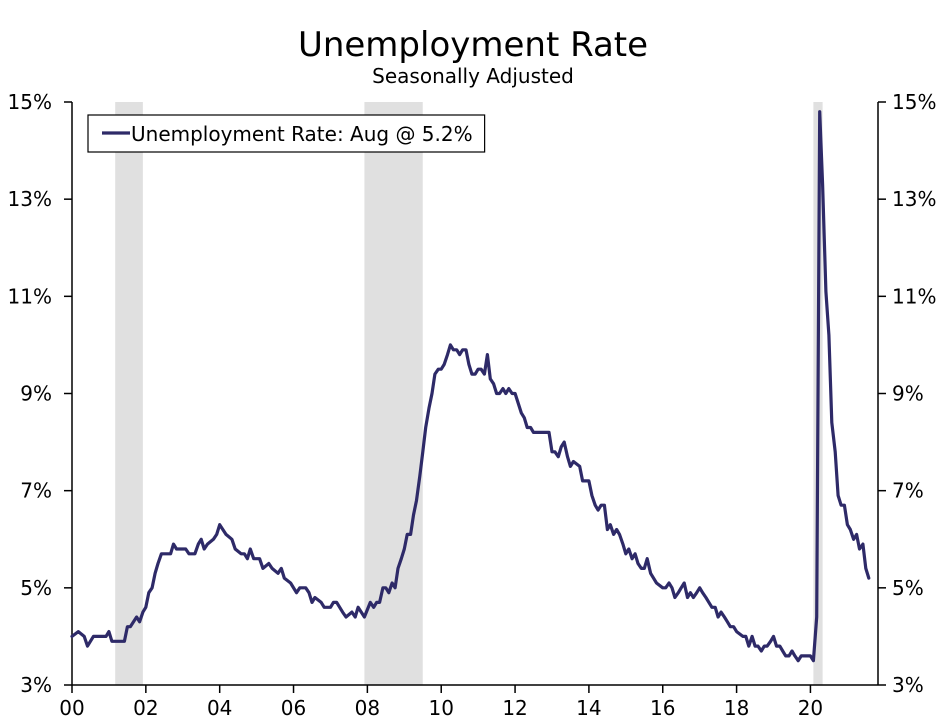 This screenshot has height=727, width=947. Describe the element at coordinates (914, 102) in the screenshot. I see `y-tick-label-right: 15%` at that location.